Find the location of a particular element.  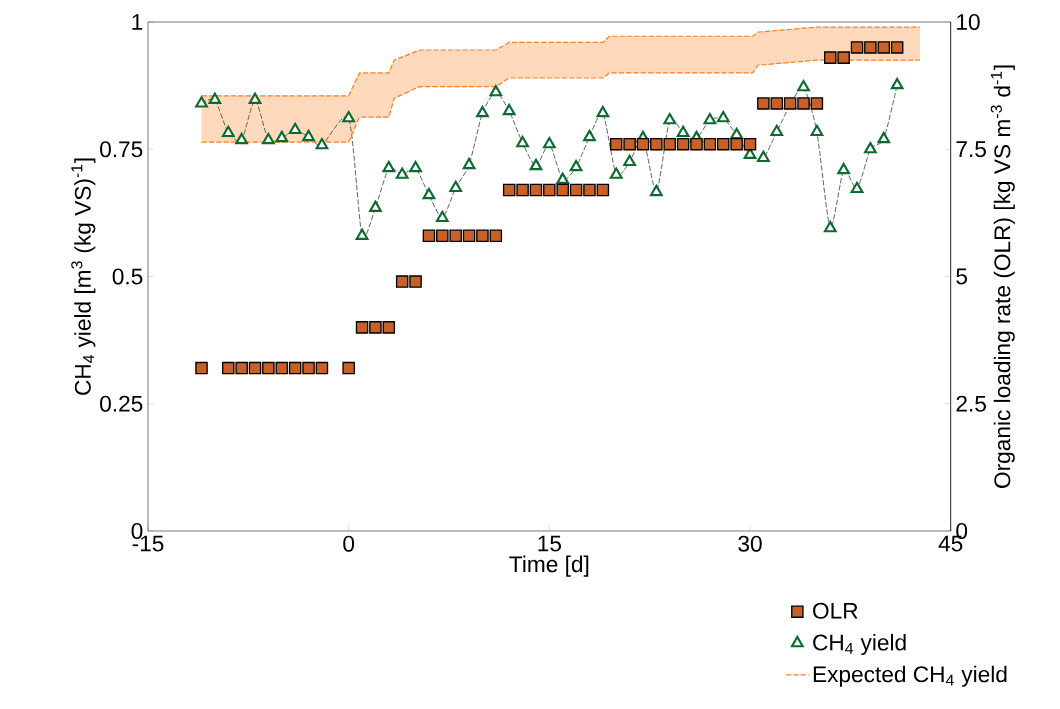

y2-tick-label: 10 is located at coordinates (968, 22).